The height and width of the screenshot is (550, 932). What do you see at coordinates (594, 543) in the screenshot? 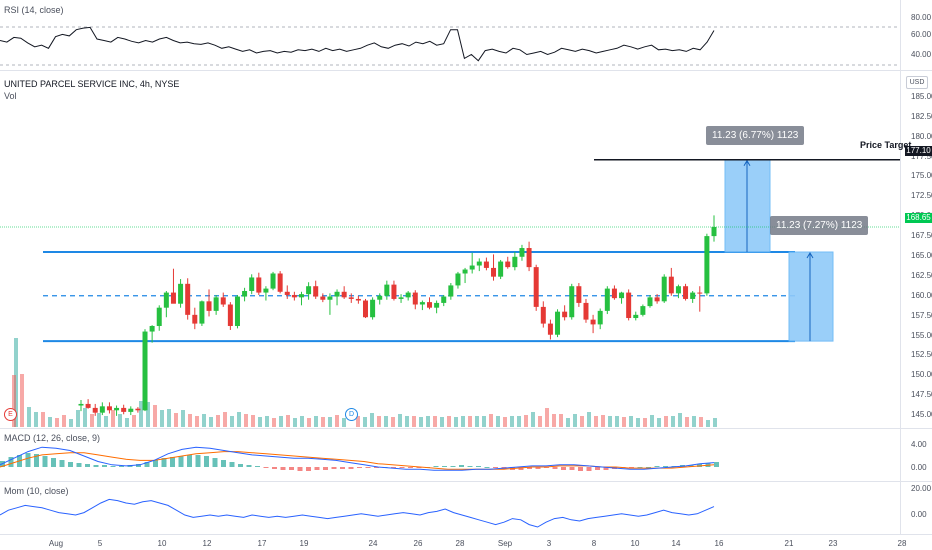
I see `time-tick: 8` at bounding box center [594, 543].